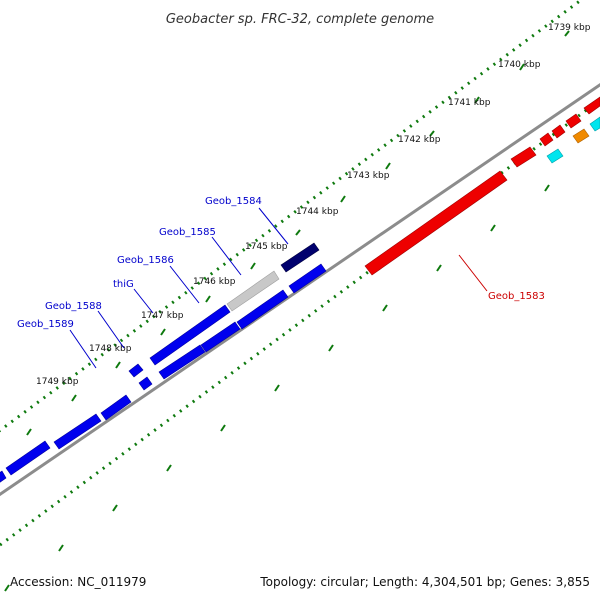 The image size is (600, 600). What do you see at coordinates (73, 306) in the screenshot?
I see `gene-label-geob-1588: Geob_1588` at bounding box center [73, 306].